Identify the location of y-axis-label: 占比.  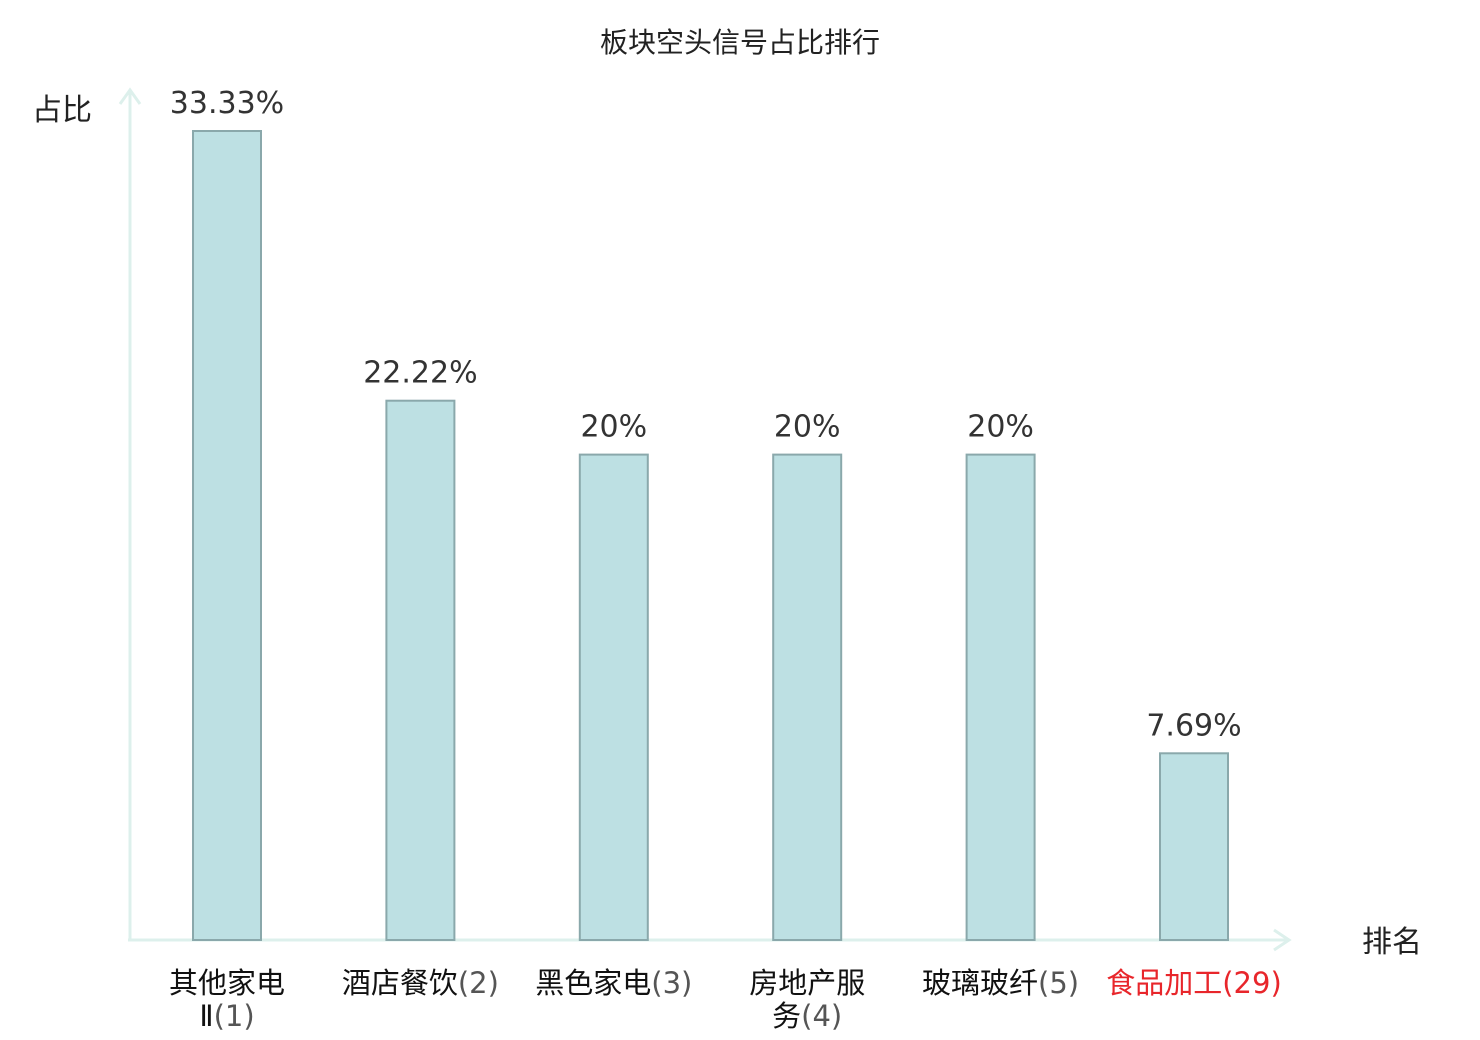
(62, 110).